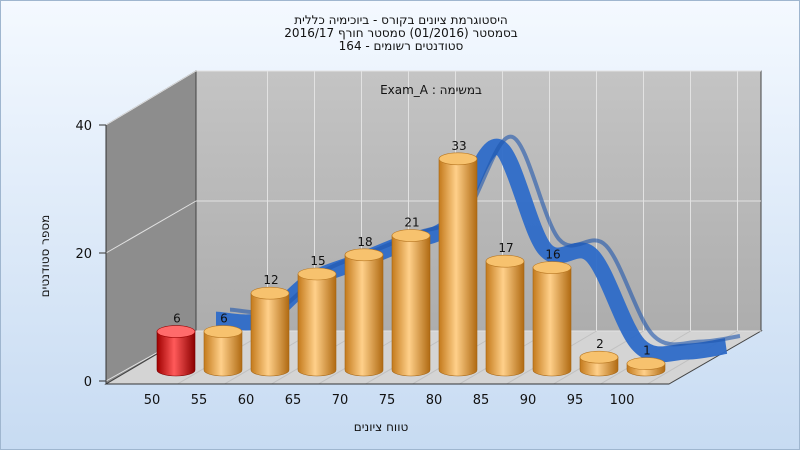 The image size is (800, 451). What do you see at coordinates (340, 400) in the screenshot?
I see `x-tick-label: 70` at bounding box center [340, 400].